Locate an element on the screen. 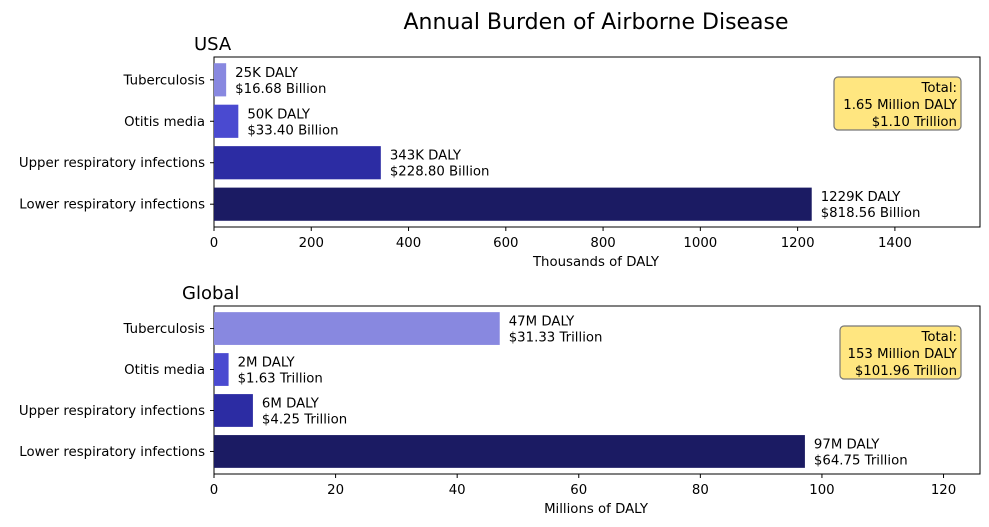 The height and width of the screenshot is (527, 989). x-tick-label: 1200 is located at coordinates (798, 243).